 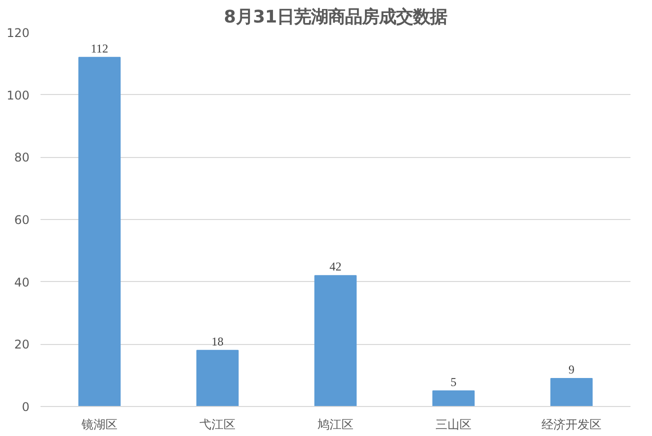 What do you see at coordinates (453, 381) in the screenshot?
I see `data-label: 5` at bounding box center [453, 381].